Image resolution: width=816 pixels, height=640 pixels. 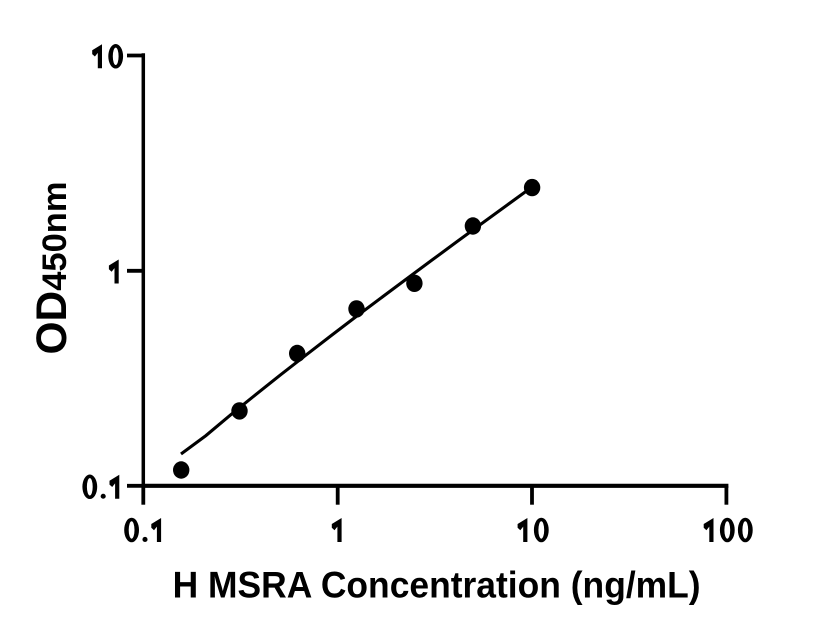 What do you see at coordinates (437, 584) in the screenshot?
I see `svg-text: H MSRA Concentration (ng/mL)` at bounding box center [437, 584].